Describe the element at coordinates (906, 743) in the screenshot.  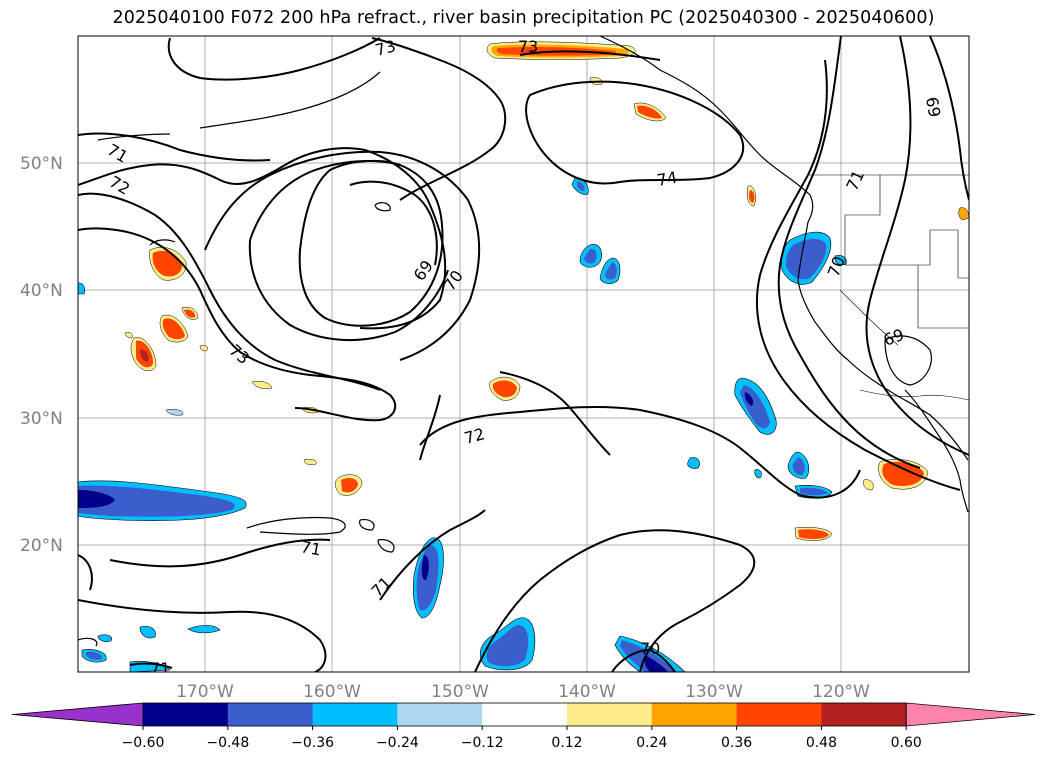
I see `colorbar-tick-label: 0.60` at that location.